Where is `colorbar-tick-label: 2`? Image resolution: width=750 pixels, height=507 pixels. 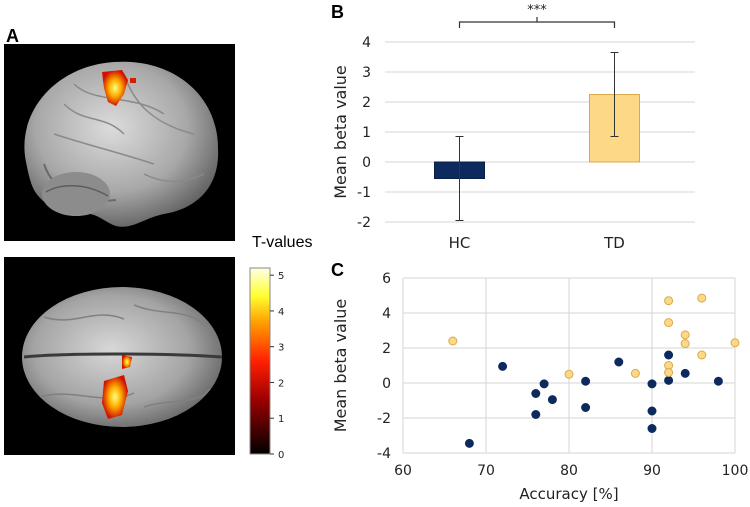 colorbar-tick-label: 2 is located at coordinates (281, 383).